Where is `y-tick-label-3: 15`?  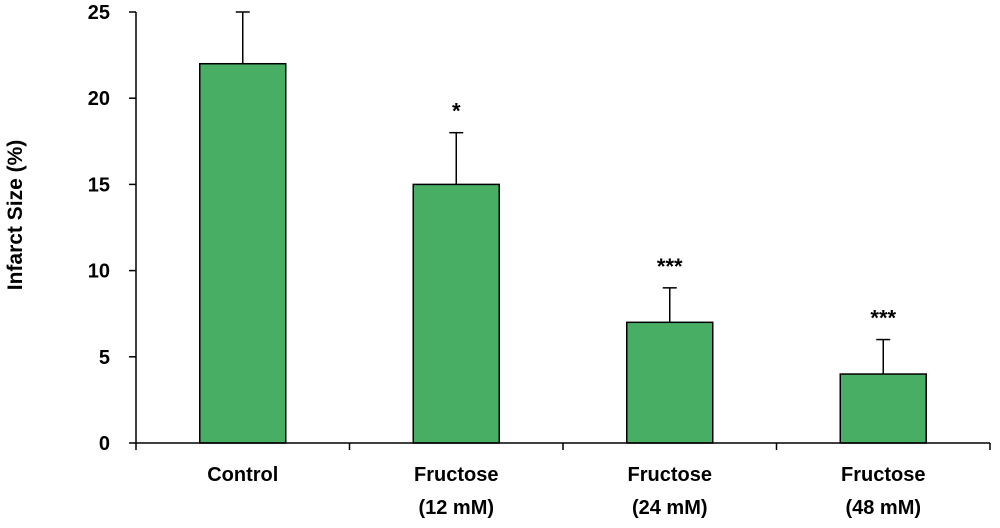 y-tick-label-3: 15 is located at coordinates (99, 185).